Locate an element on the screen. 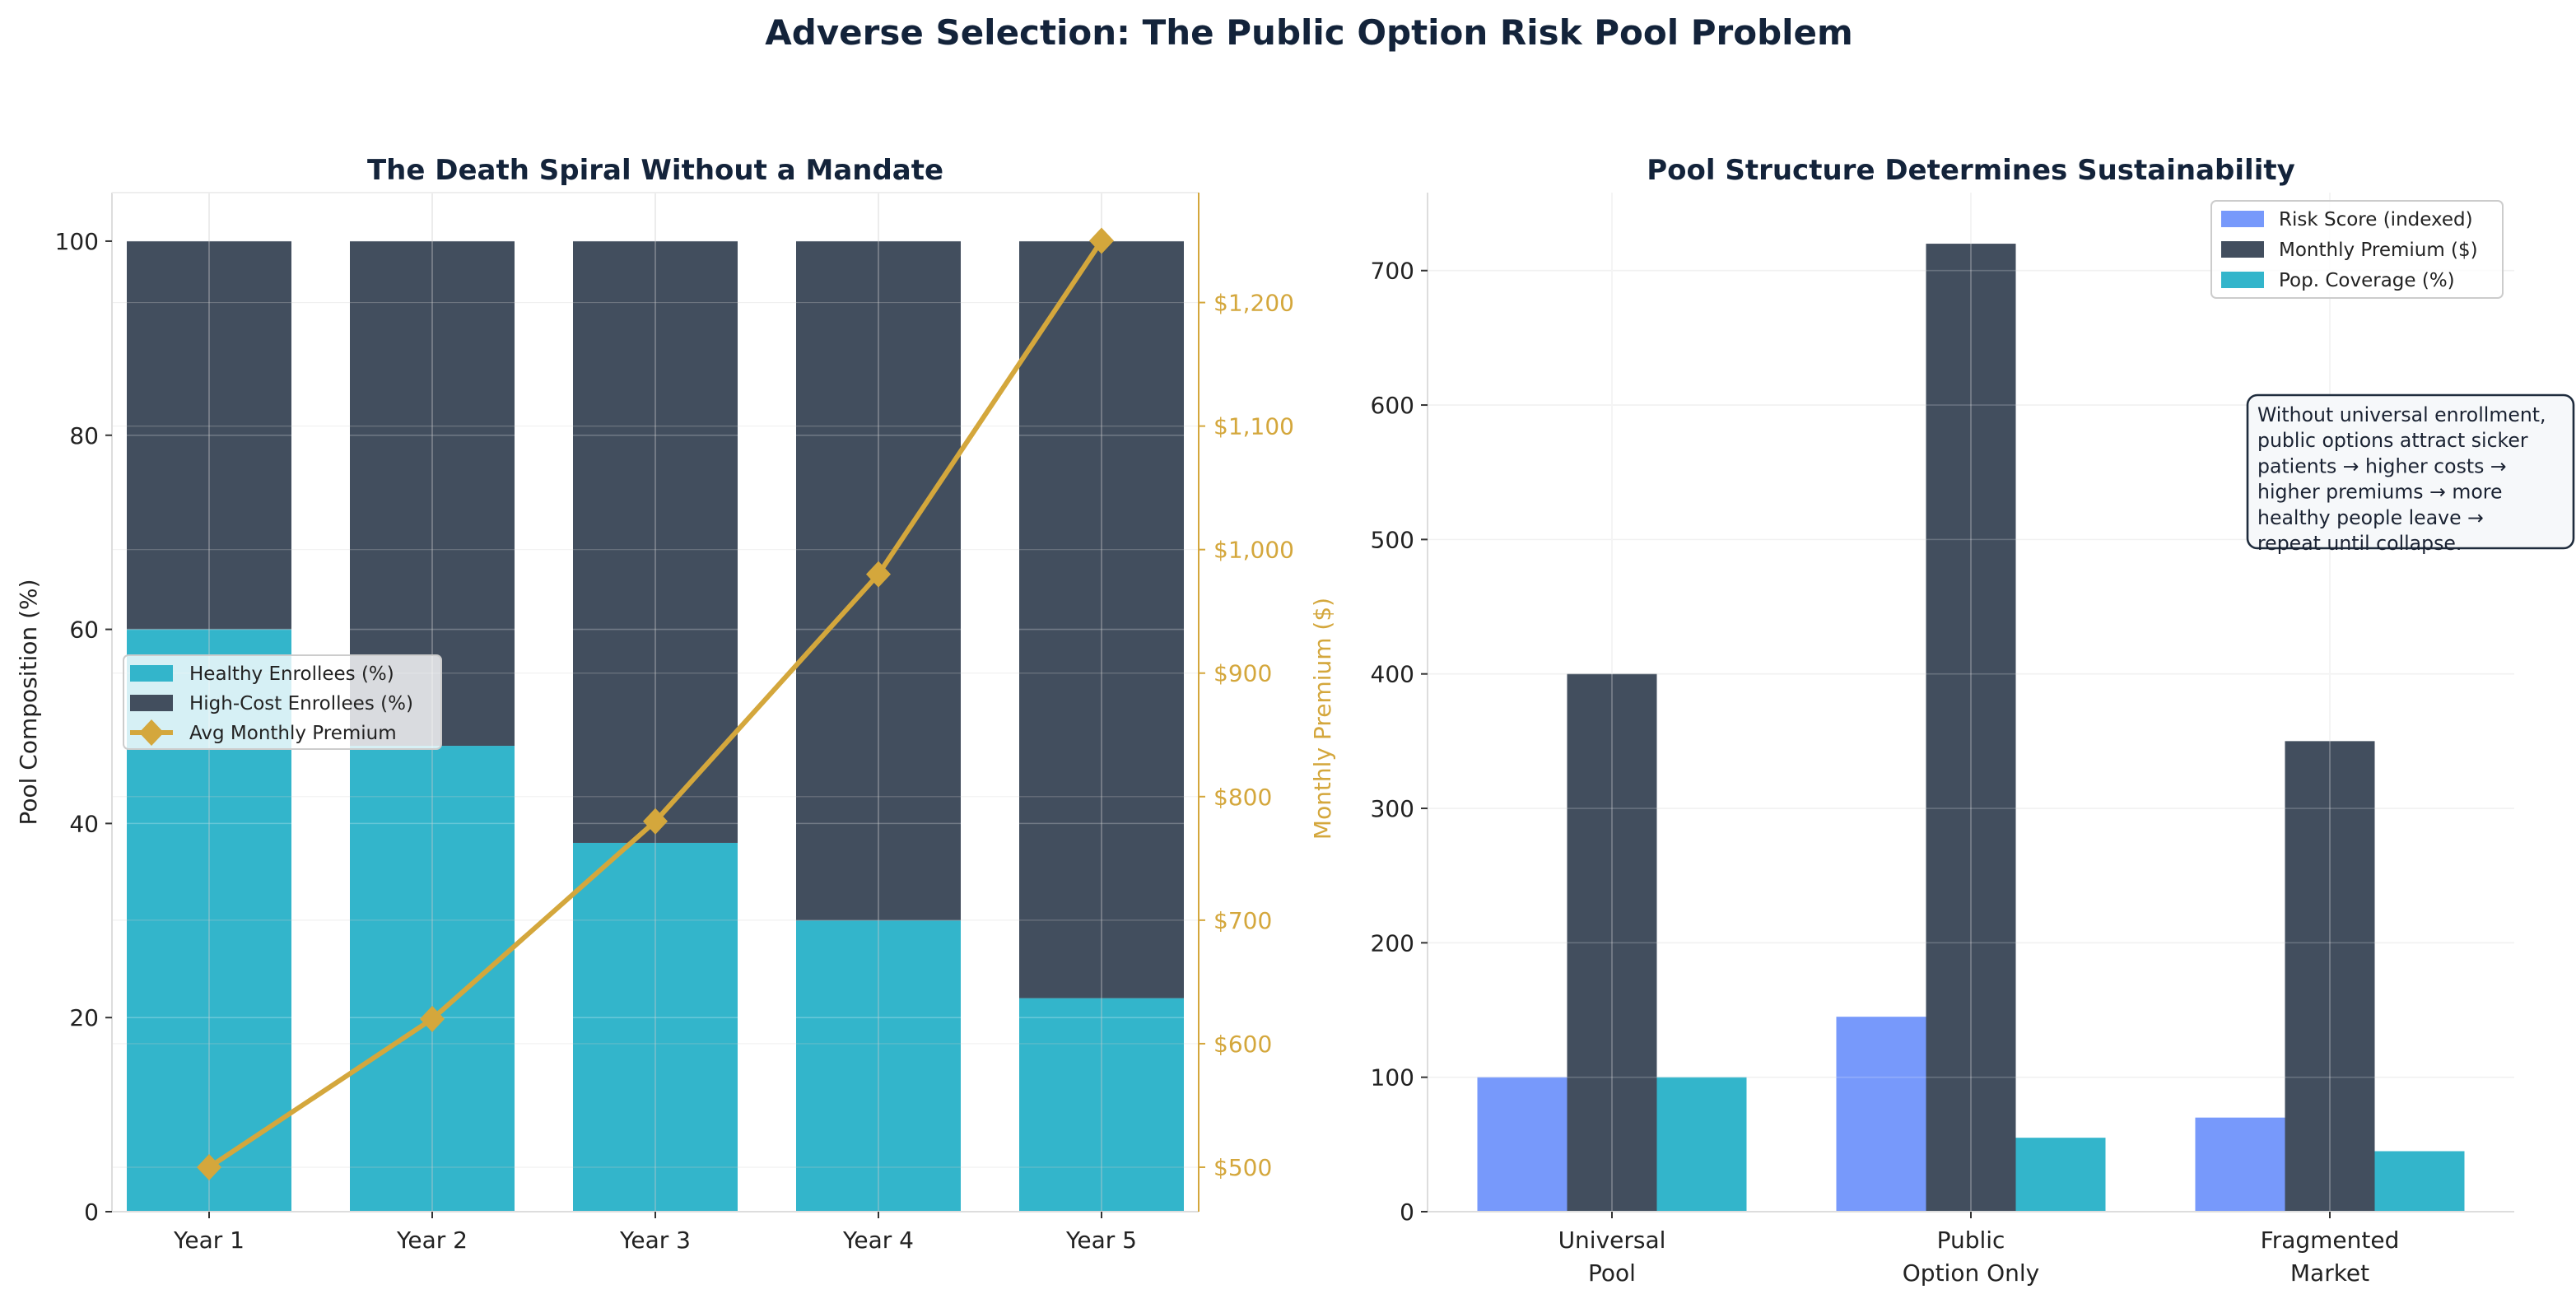 The image size is (2576, 1294). y2-tick-label: $800 is located at coordinates (1242, 797).